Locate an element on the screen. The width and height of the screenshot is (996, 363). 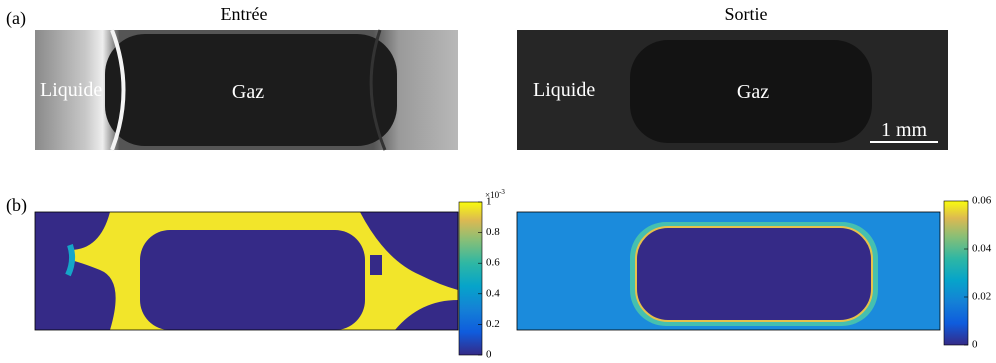
colorbar-tick-label: 0.6 is located at coordinates (493, 263).